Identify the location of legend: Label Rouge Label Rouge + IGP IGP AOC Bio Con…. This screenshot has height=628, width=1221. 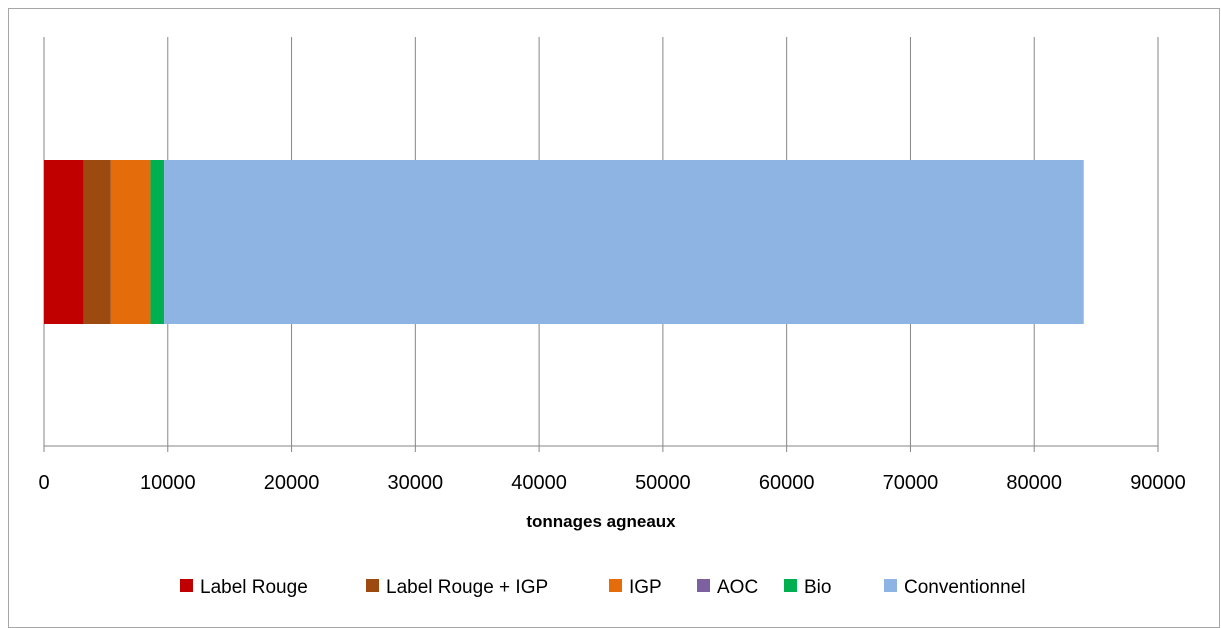
(602, 587).